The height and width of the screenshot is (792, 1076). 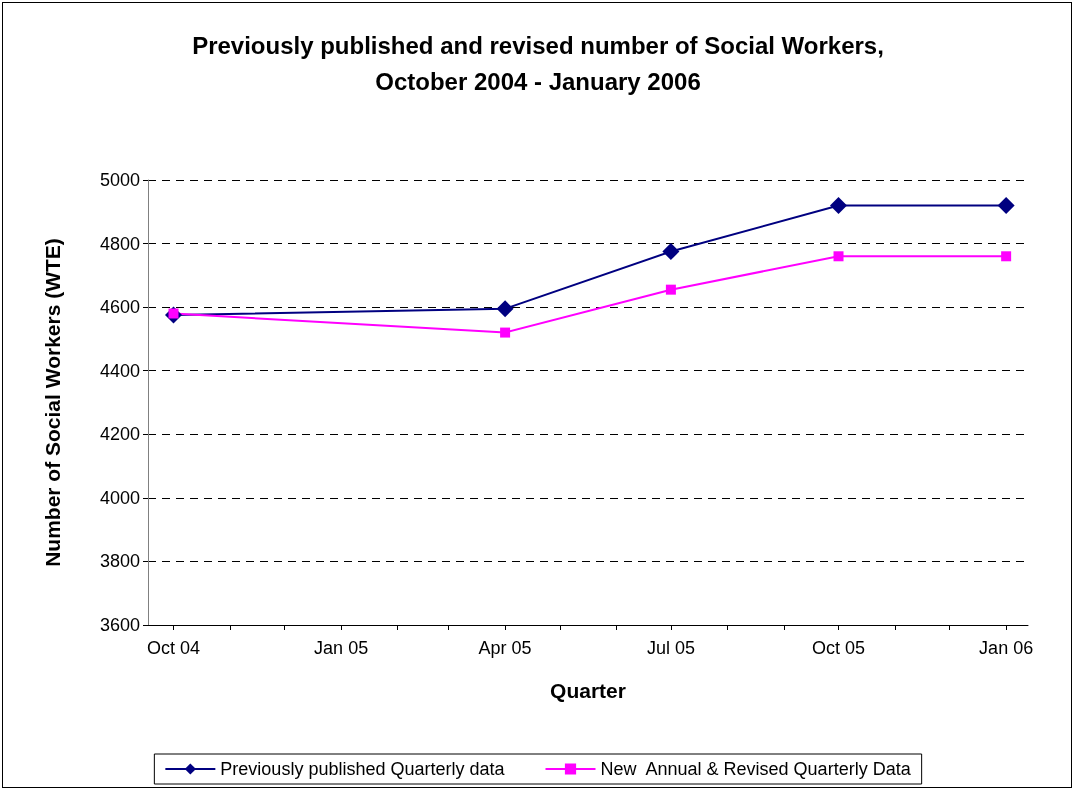 I want to click on y-tick-label: 3600, so click(x=119, y=625).